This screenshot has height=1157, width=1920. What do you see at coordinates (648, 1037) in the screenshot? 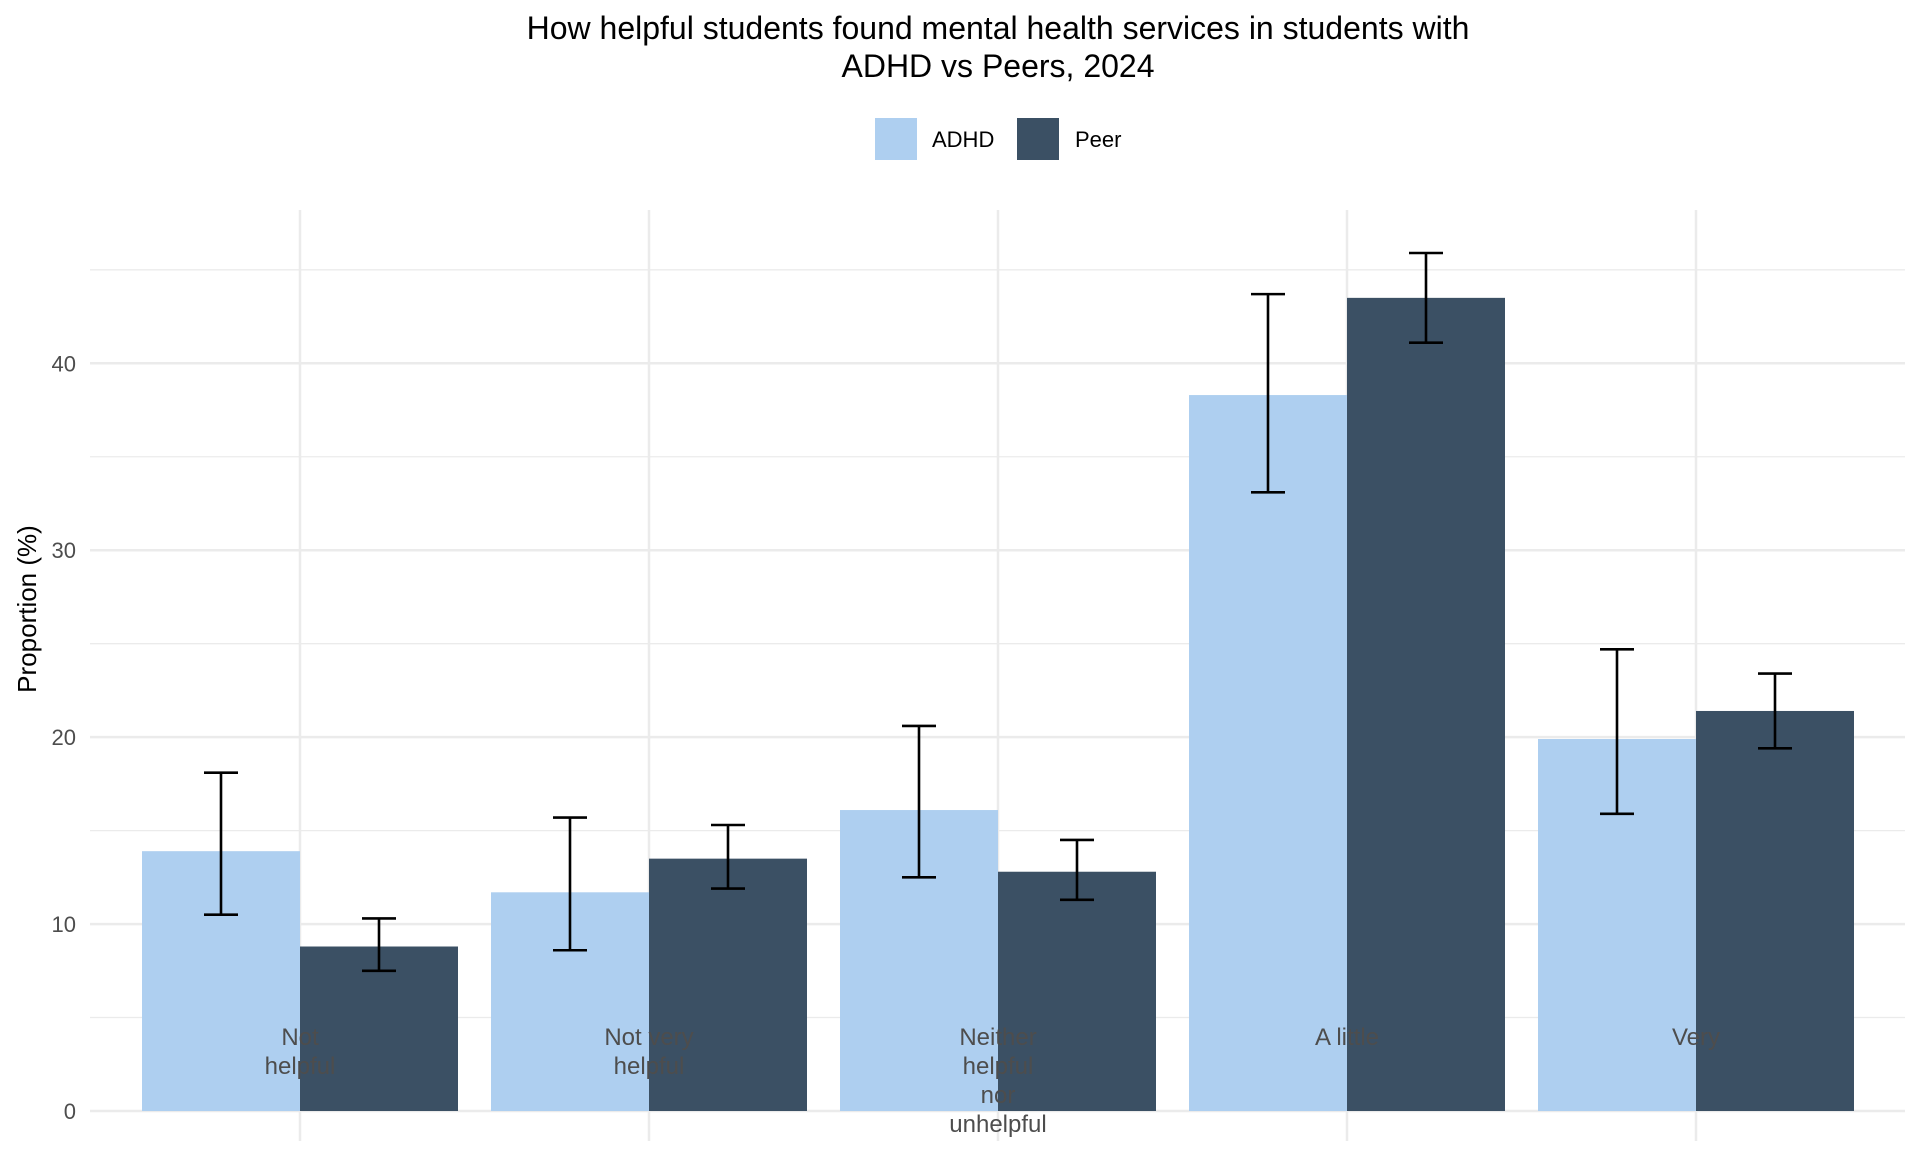
I see `x-tick-label-line: Not very` at bounding box center [648, 1037].